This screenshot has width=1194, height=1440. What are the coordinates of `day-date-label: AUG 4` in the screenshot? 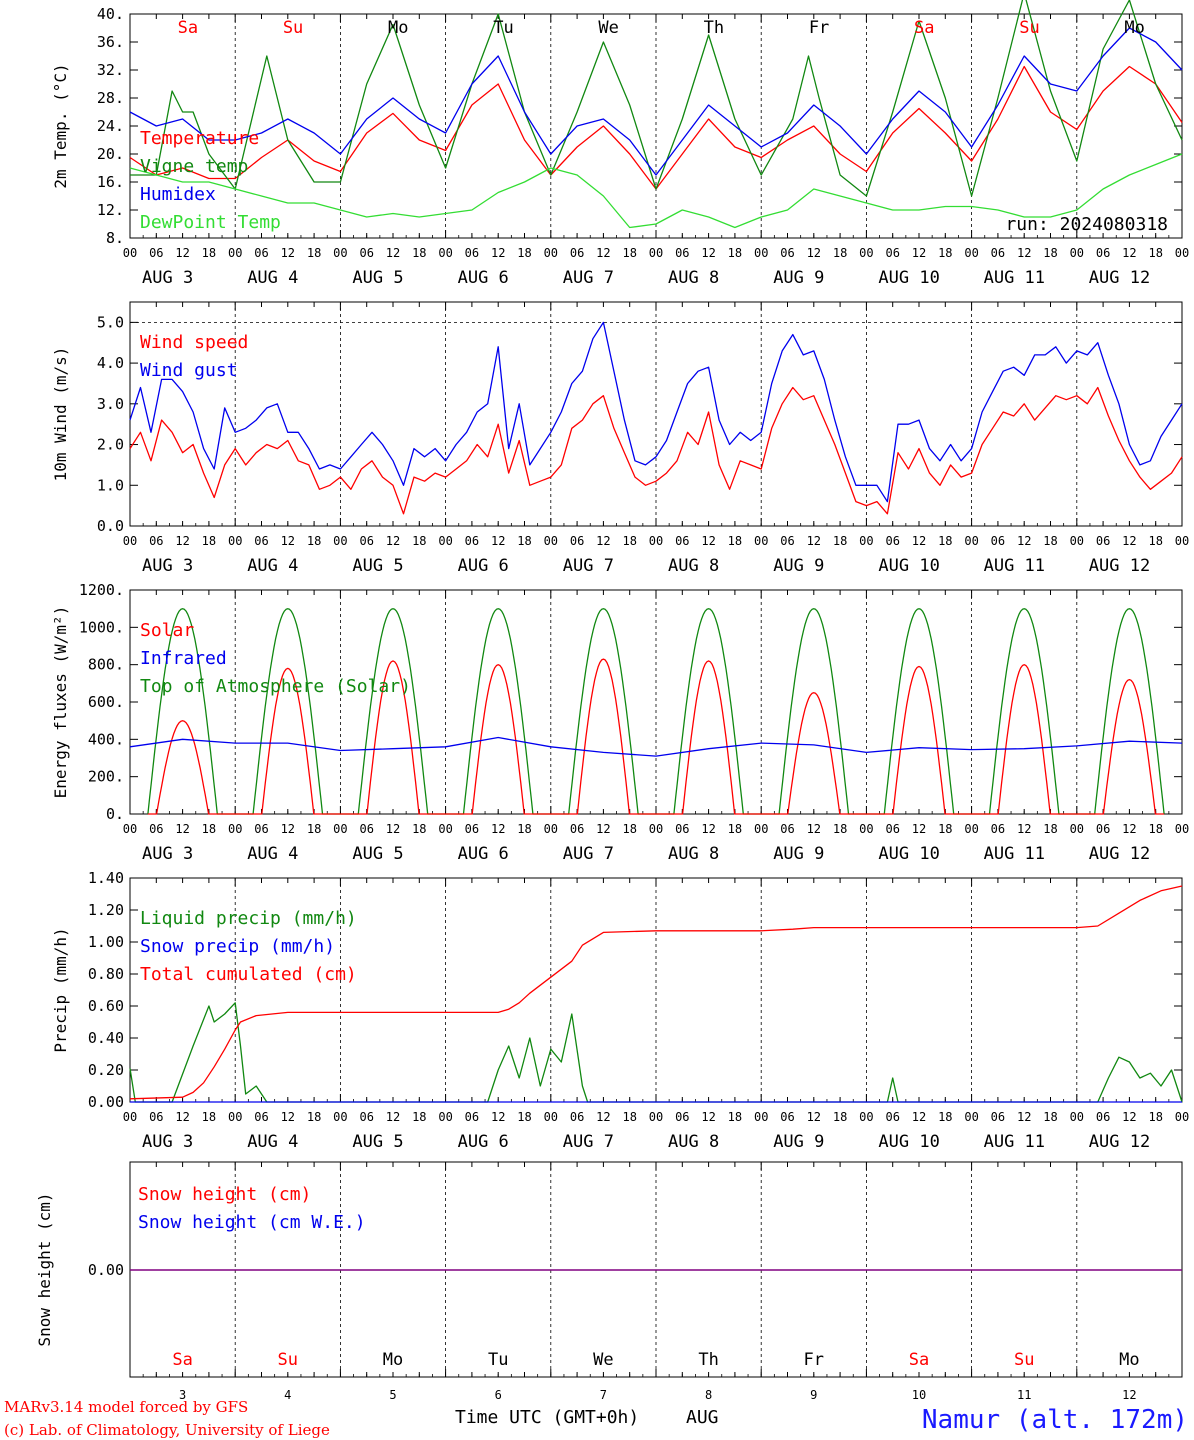 It's located at (272, 566).